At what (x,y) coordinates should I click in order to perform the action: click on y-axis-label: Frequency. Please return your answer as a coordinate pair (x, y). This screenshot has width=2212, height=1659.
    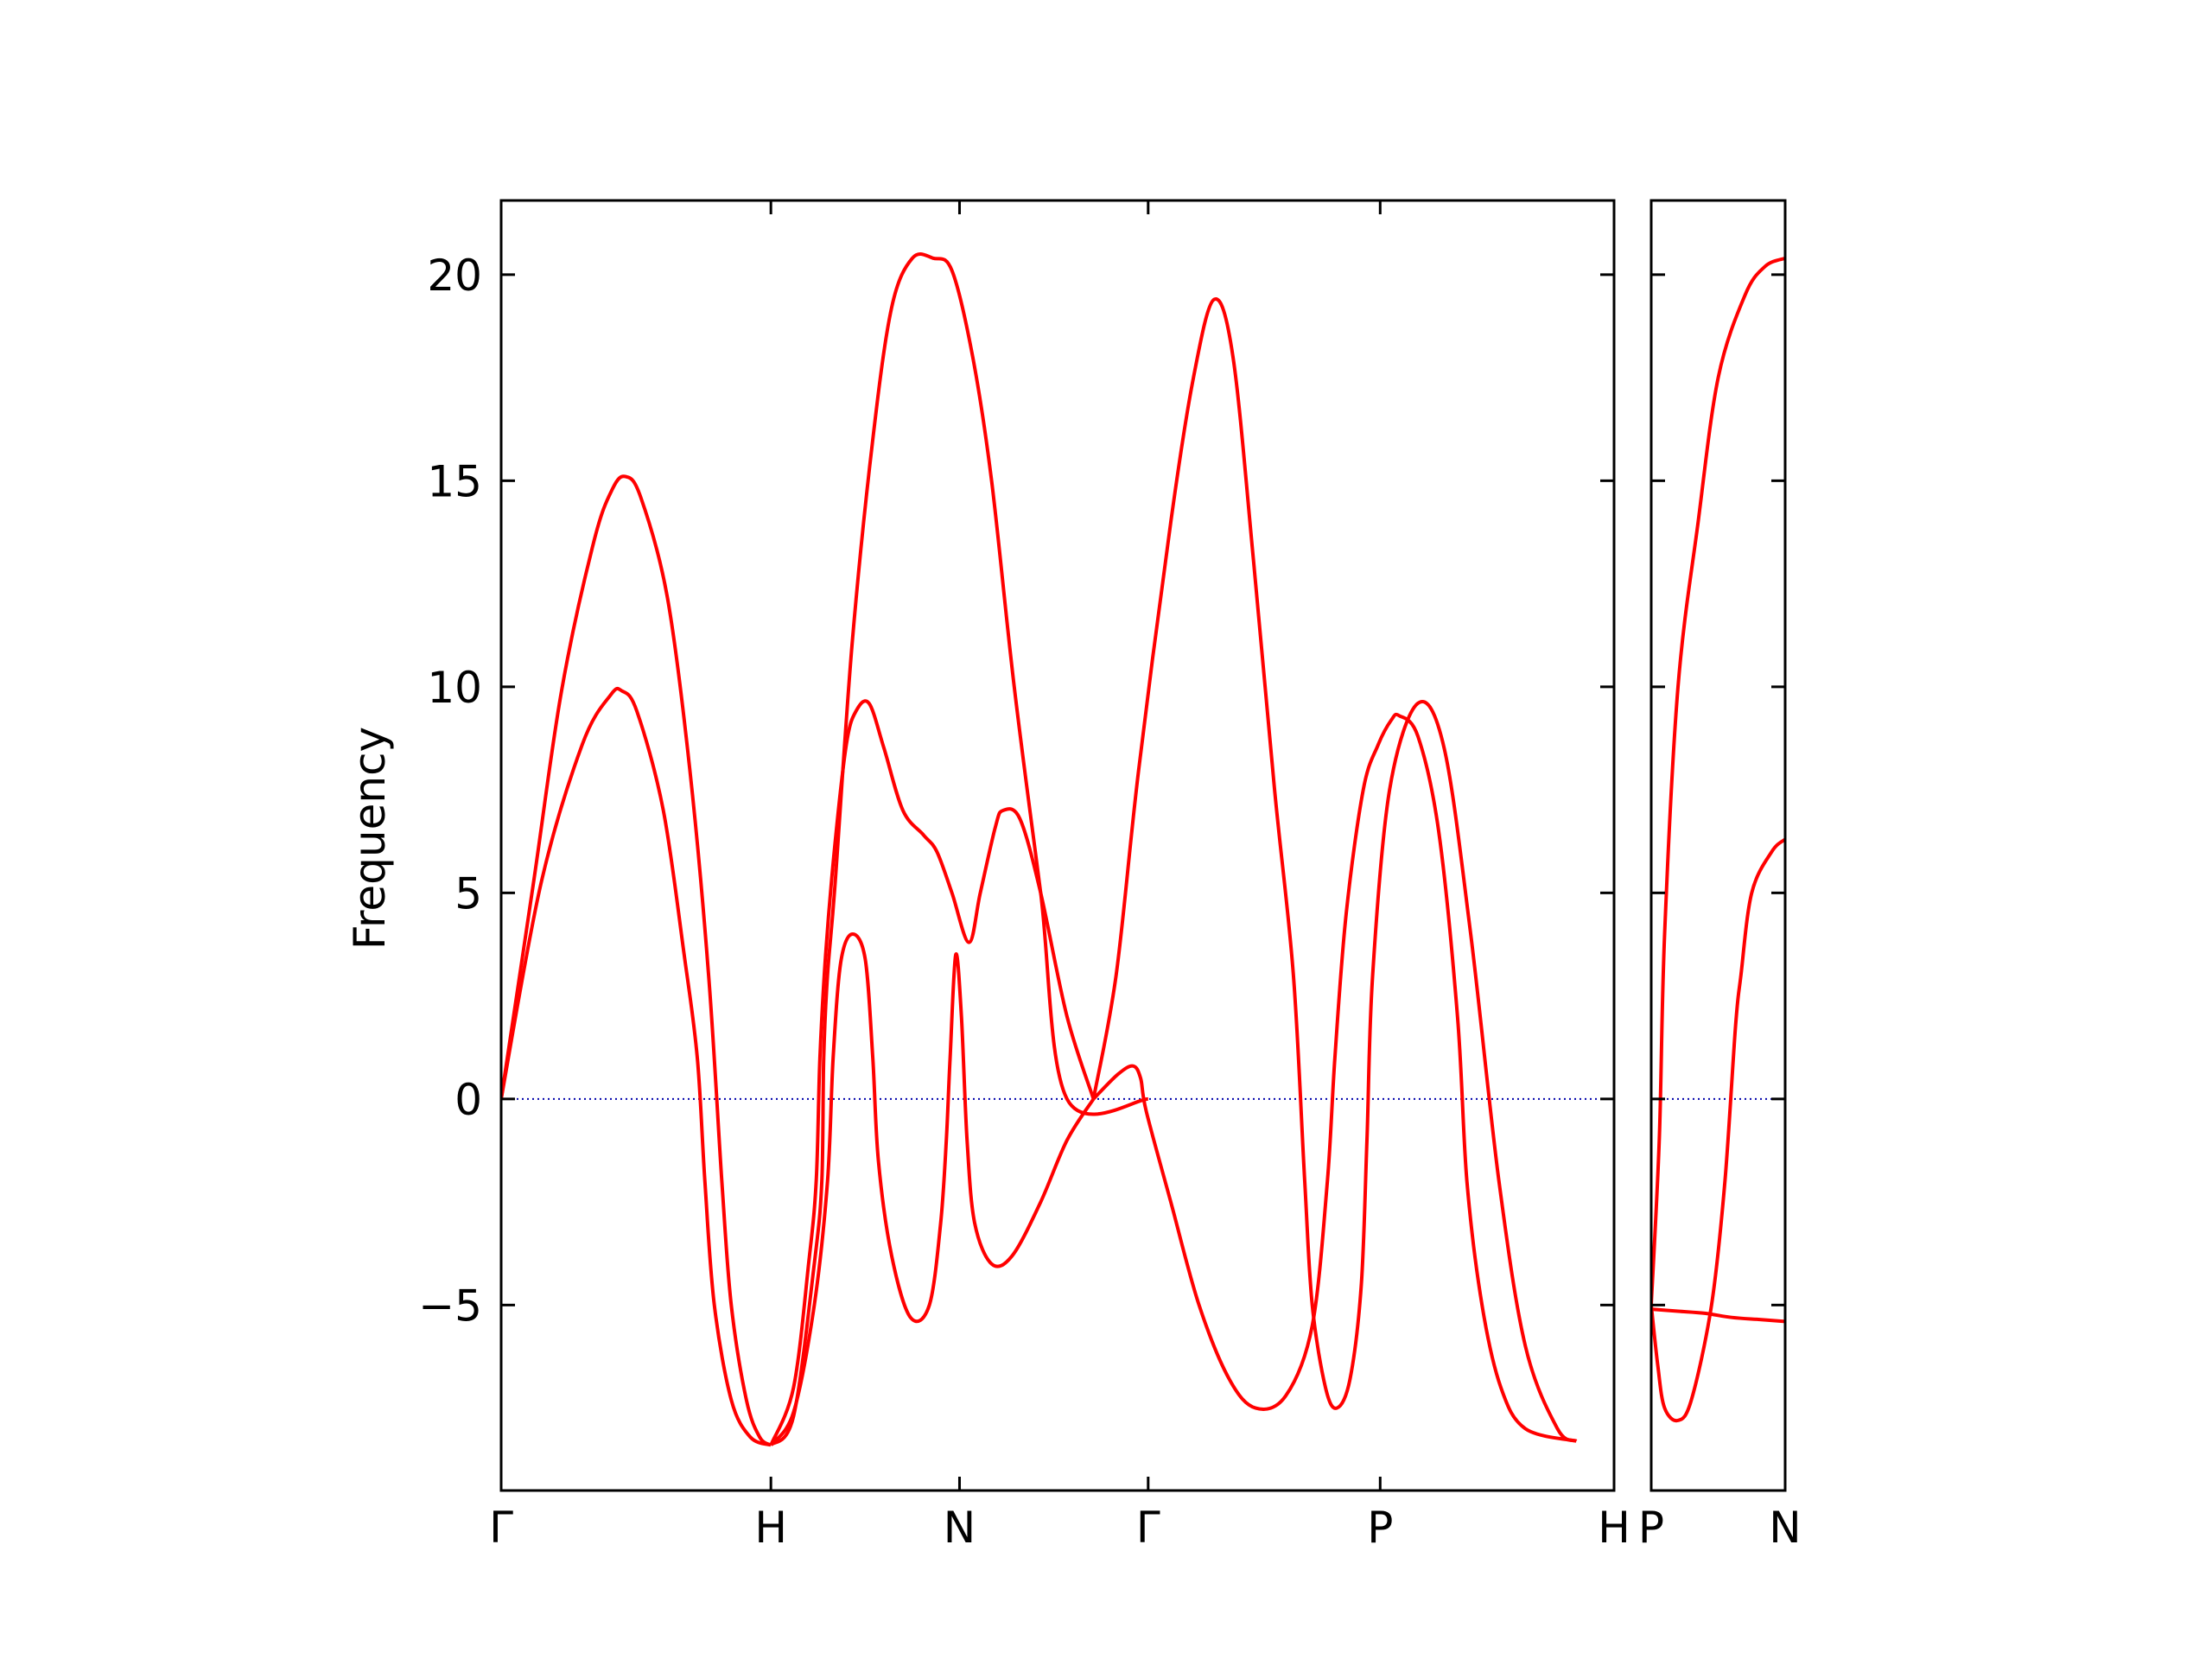
    Looking at the image, I should click on (370, 838).